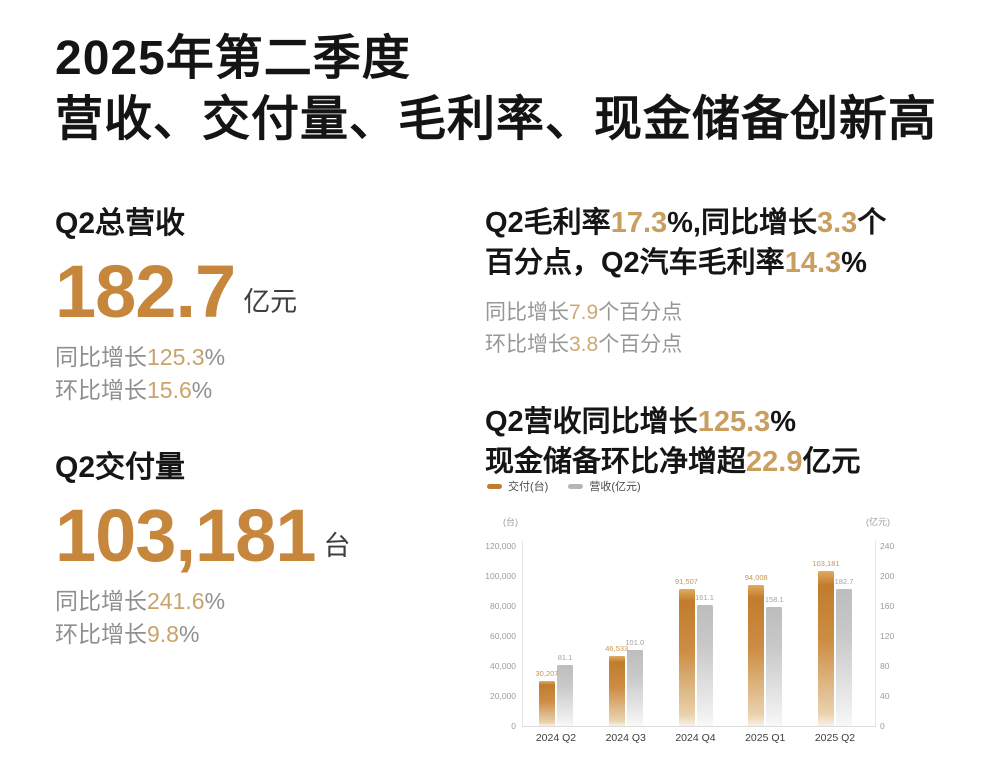  I want to click on highlight-number: 125.3, so click(176, 356).